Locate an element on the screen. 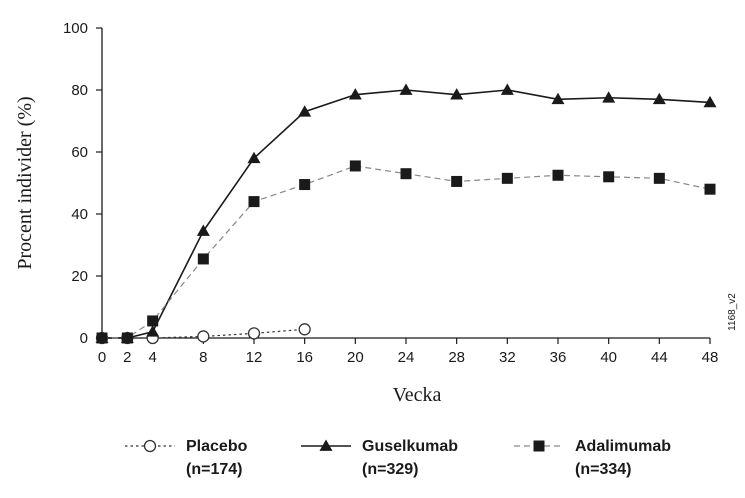 The height and width of the screenshot is (498, 745). legend-count: (n=334) is located at coordinates (603, 469).